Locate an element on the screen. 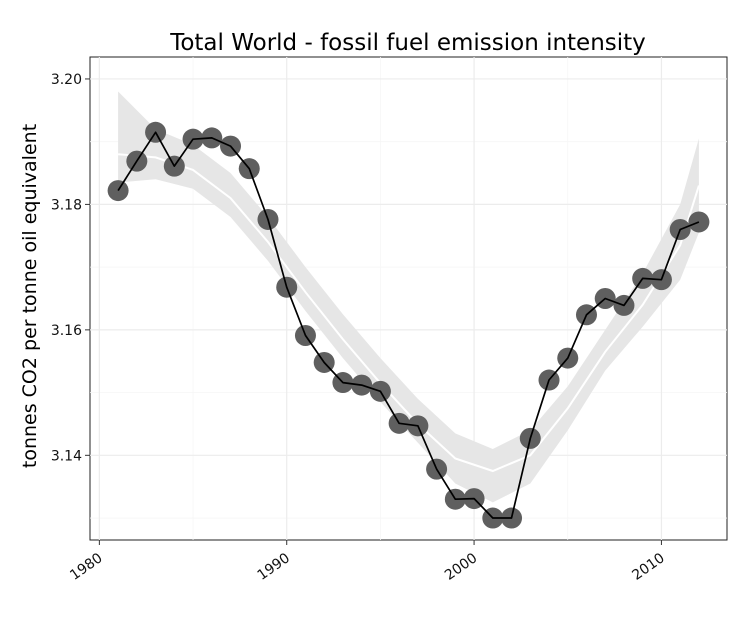 This screenshot has width=754, height=628. y-tick-label: 3.18 is located at coordinates (66, 205).